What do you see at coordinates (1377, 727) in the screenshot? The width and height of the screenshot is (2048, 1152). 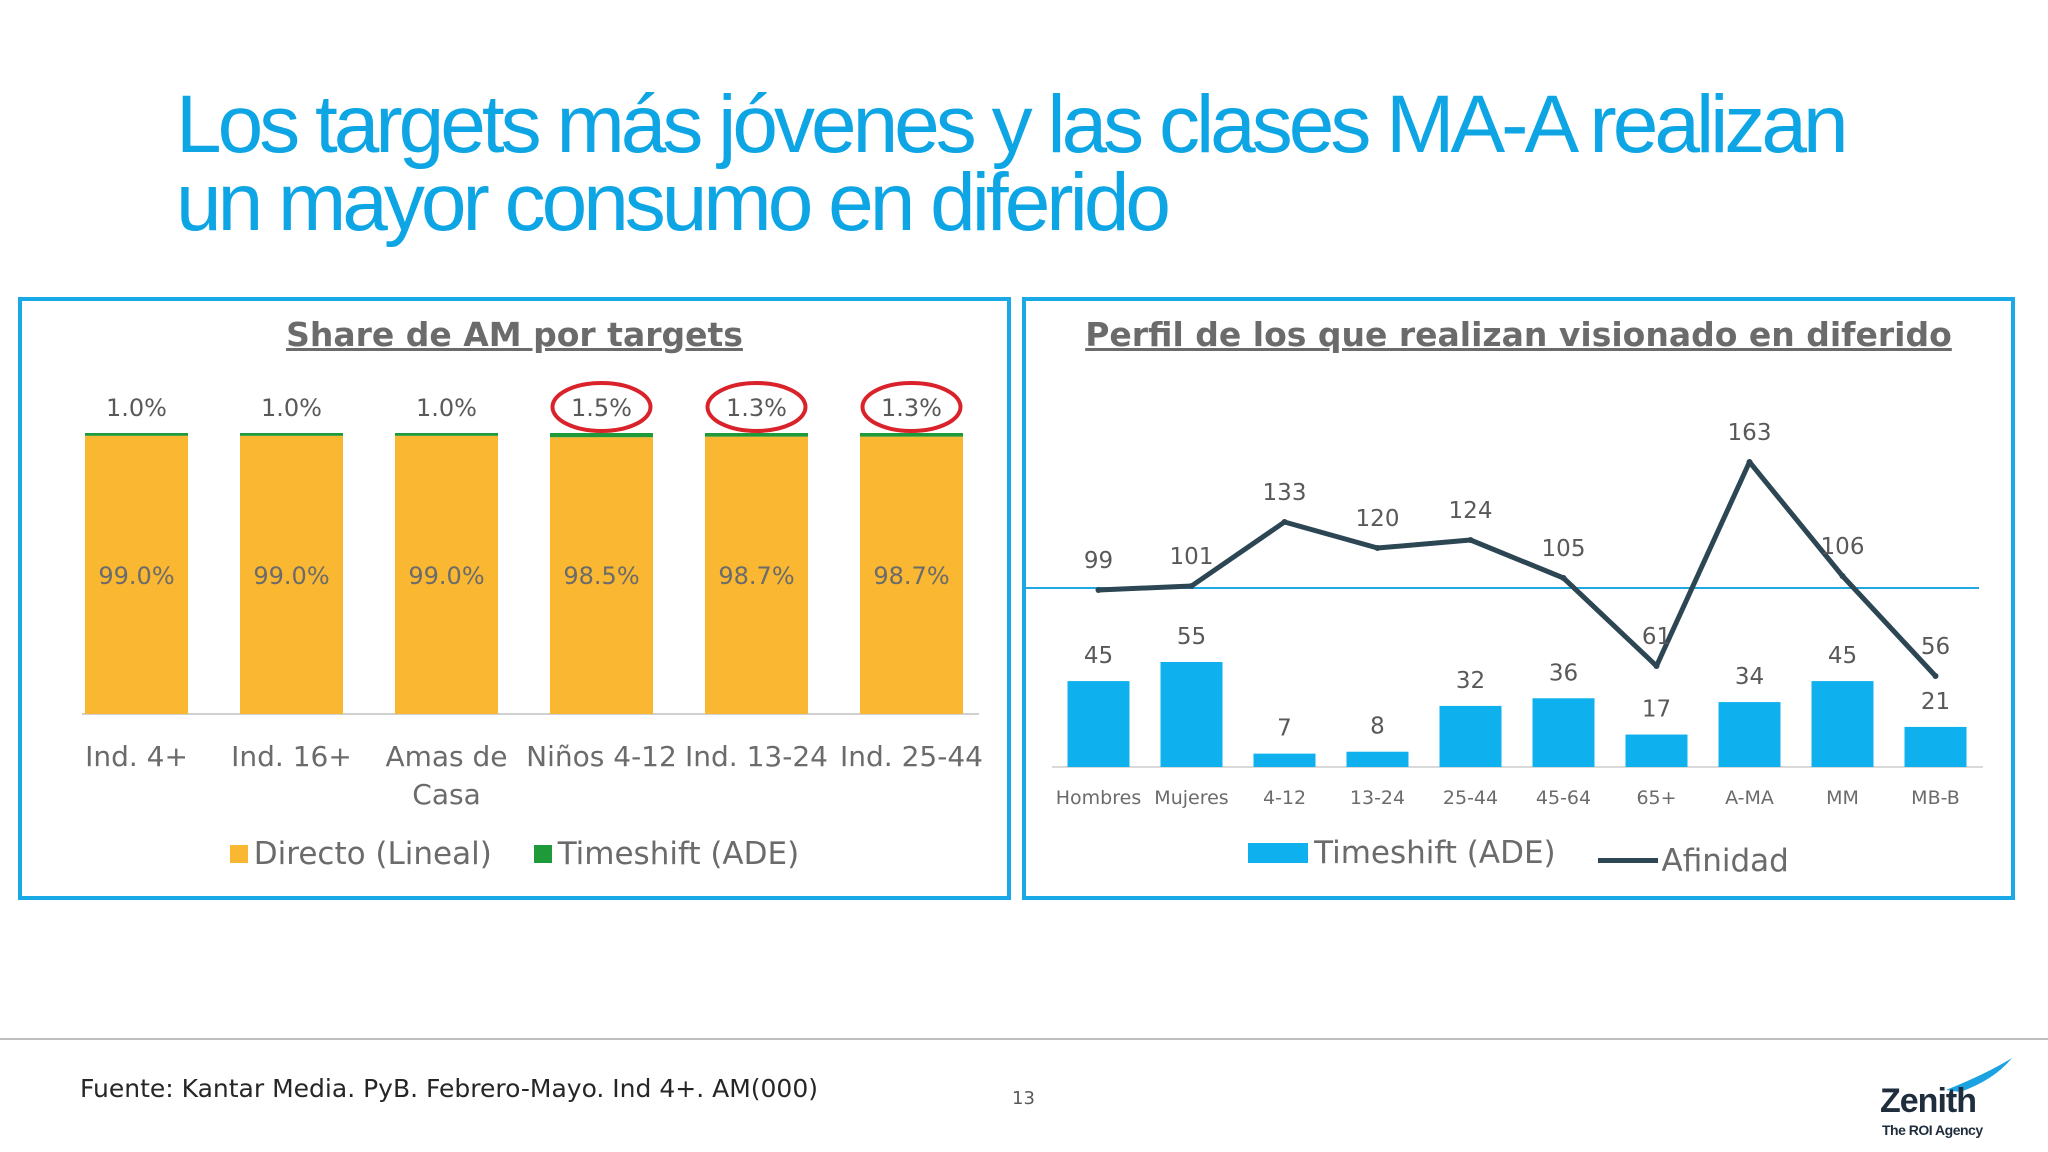 I see `label-timeshift-13-24: 8` at bounding box center [1377, 727].